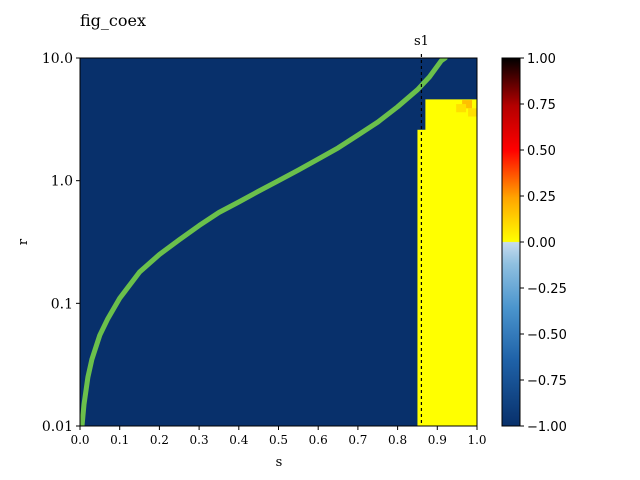 Image resolution: width=640 pixels, height=480 pixels. Describe the element at coordinates (79, 440) in the screenshot. I see `x-tick-label: 0.0` at that location.